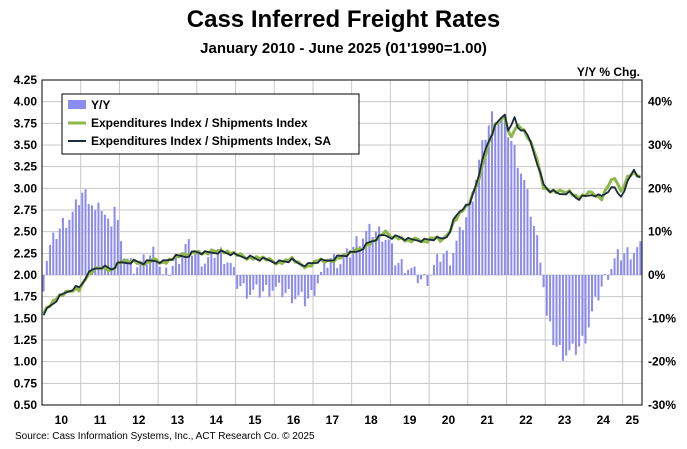  What do you see at coordinates (217, 420) in the screenshot?
I see `x-tick-label: 14` at bounding box center [217, 420].